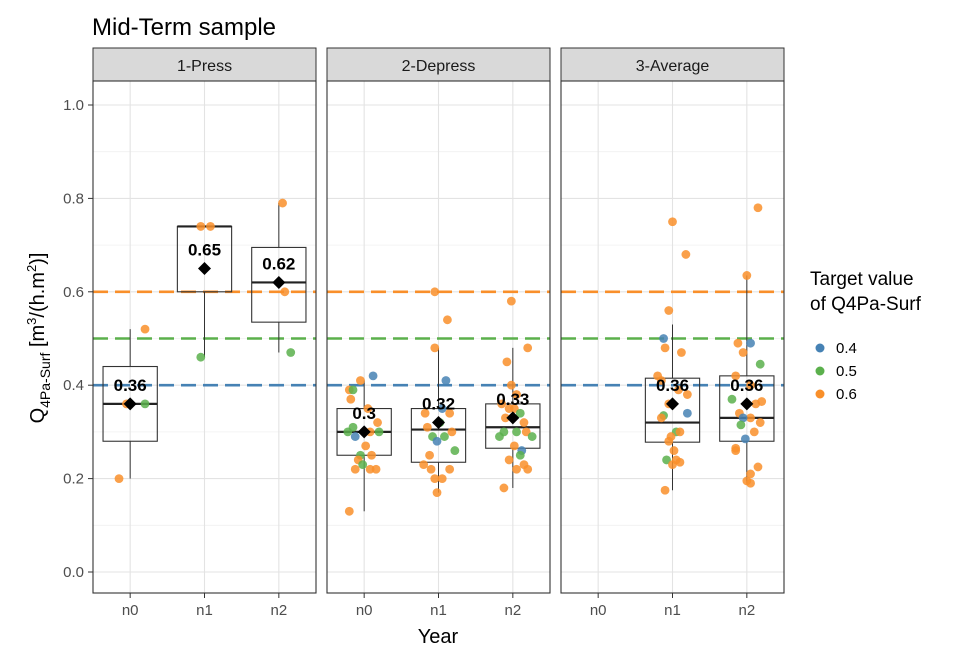 Image resolution: width=969 pixels, height=652 pixels. What do you see at coordinates (846, 394) in the screenshot?
I see `legend-label-0.6: 0.6` at bounding box center [846, 394].